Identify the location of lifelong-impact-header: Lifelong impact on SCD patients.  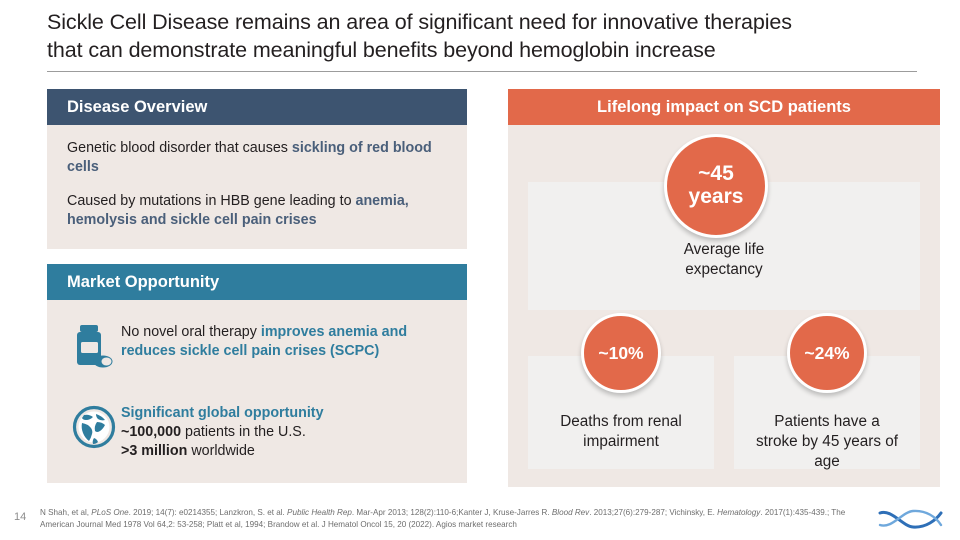
(724, 107).